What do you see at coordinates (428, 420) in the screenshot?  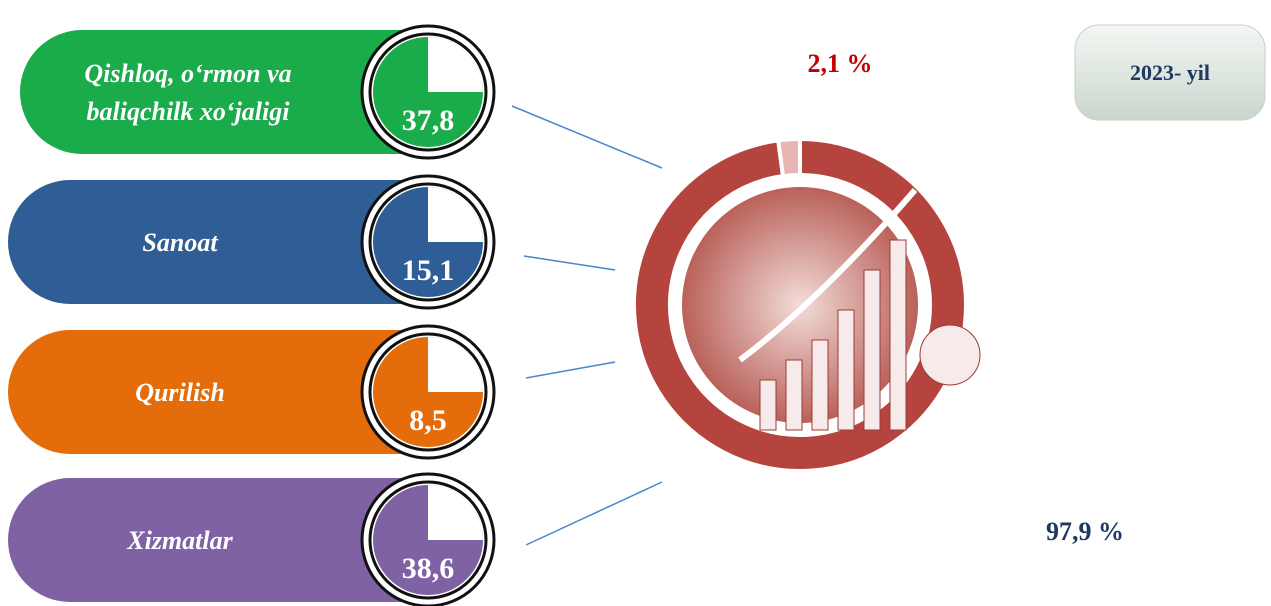 I see `sector-value: 8,5` at bounding box center [428, 420].